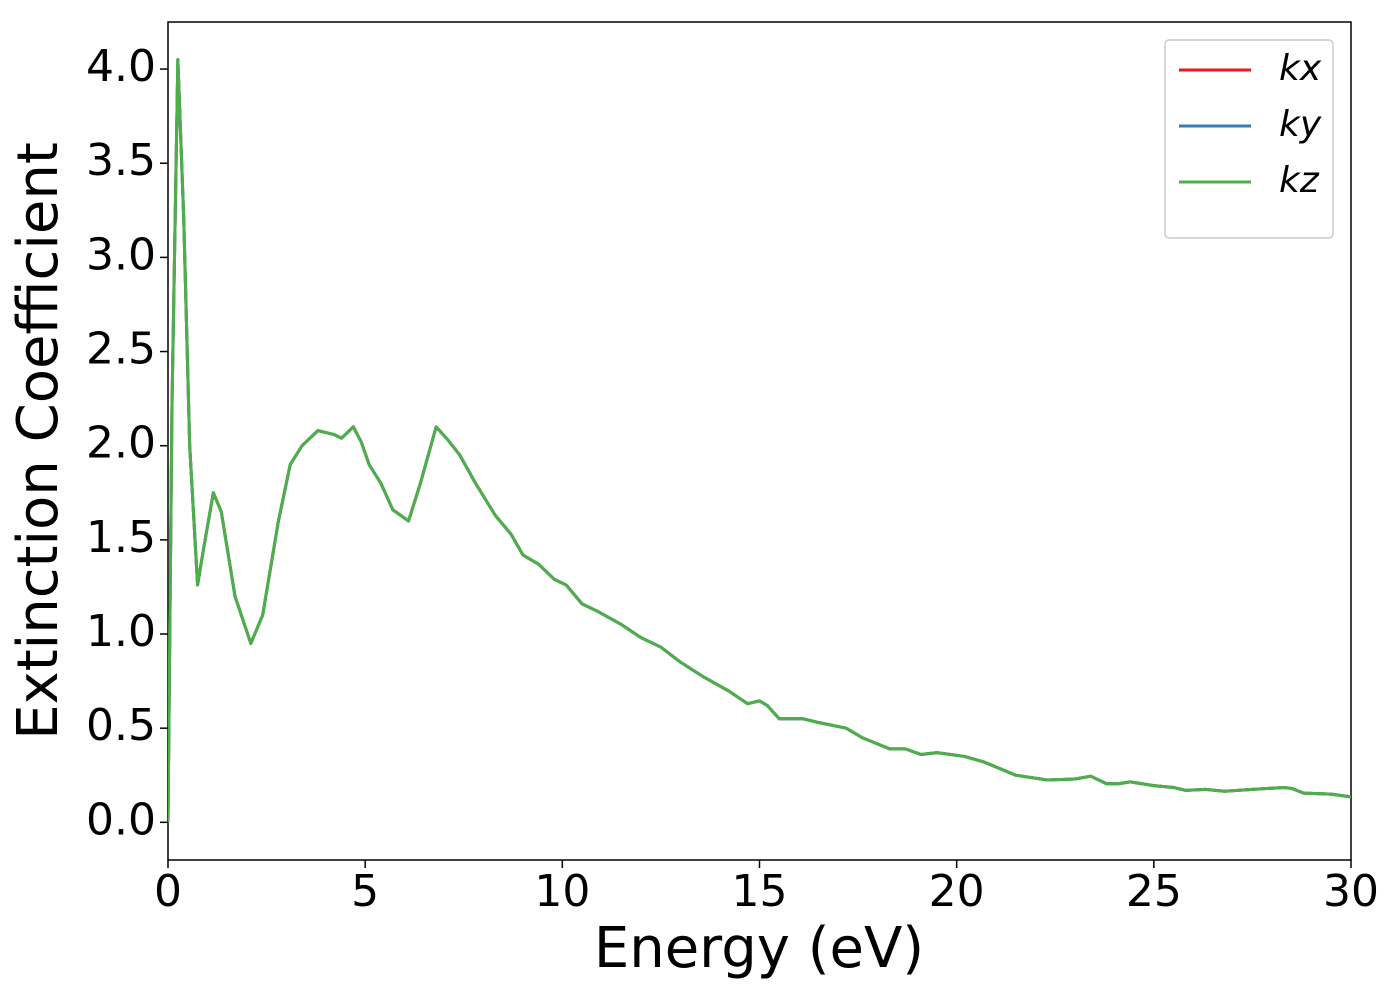 Image resolution: width=1400 pixels, height=1000 pixels. I want to click on y-tick-label: 3.0, so click(121, 254).